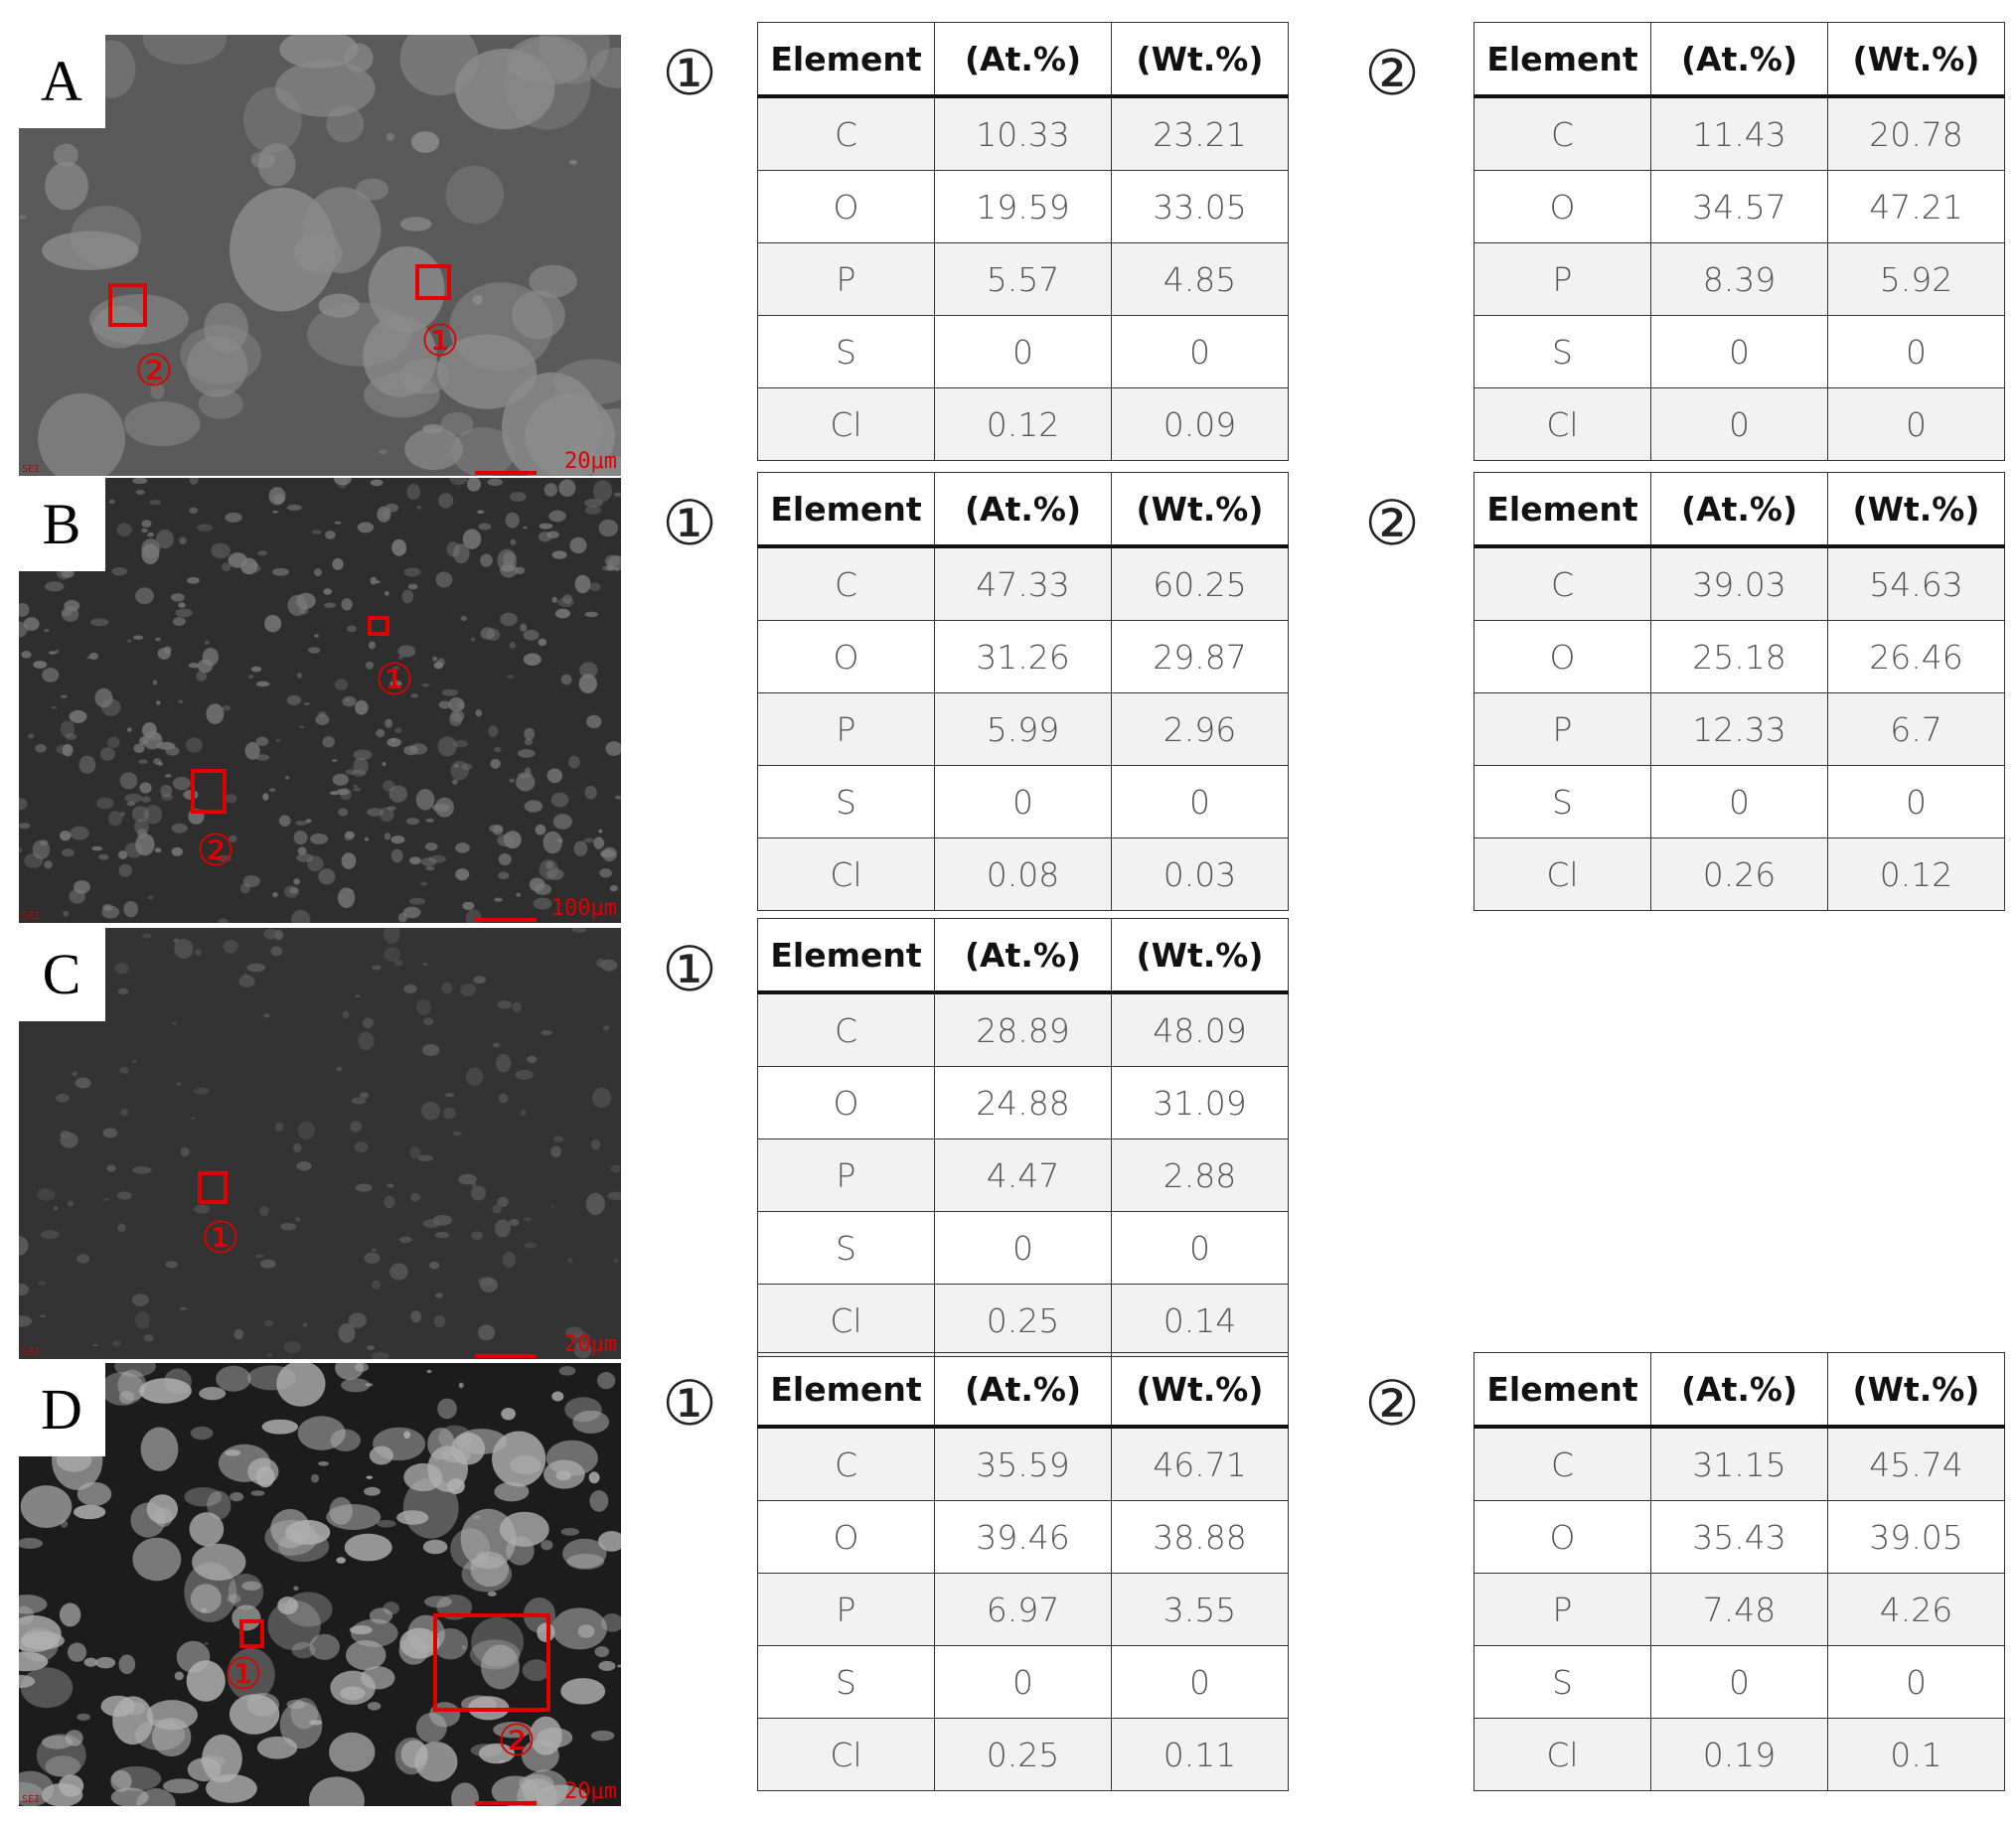  What do you see at coordinates (690, 1403) in the screenshot?
I see `table-marker: ①` at bounding box center [690, 1403].